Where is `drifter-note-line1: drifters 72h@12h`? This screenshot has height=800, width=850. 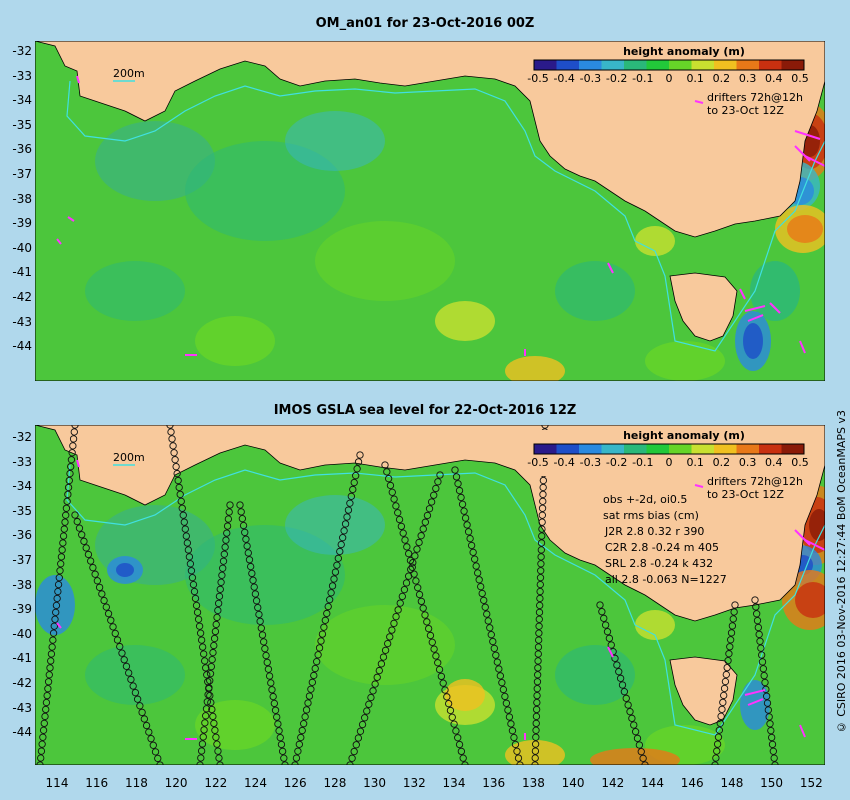 drifter-note-line1: drifters 72h@12h is located at coordinates (755, 481).